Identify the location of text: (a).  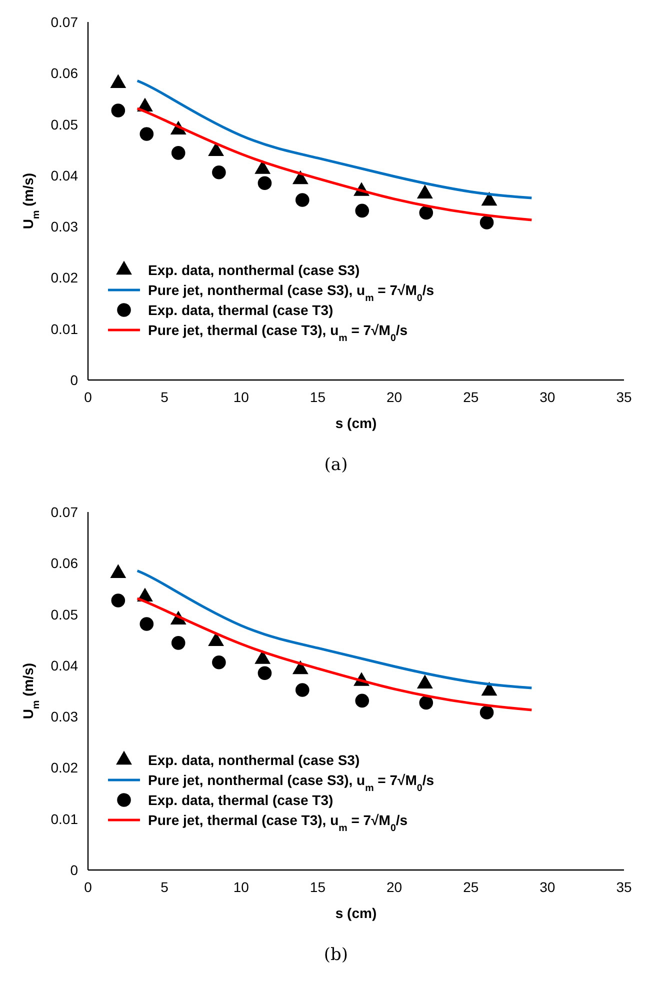
(336, 465).